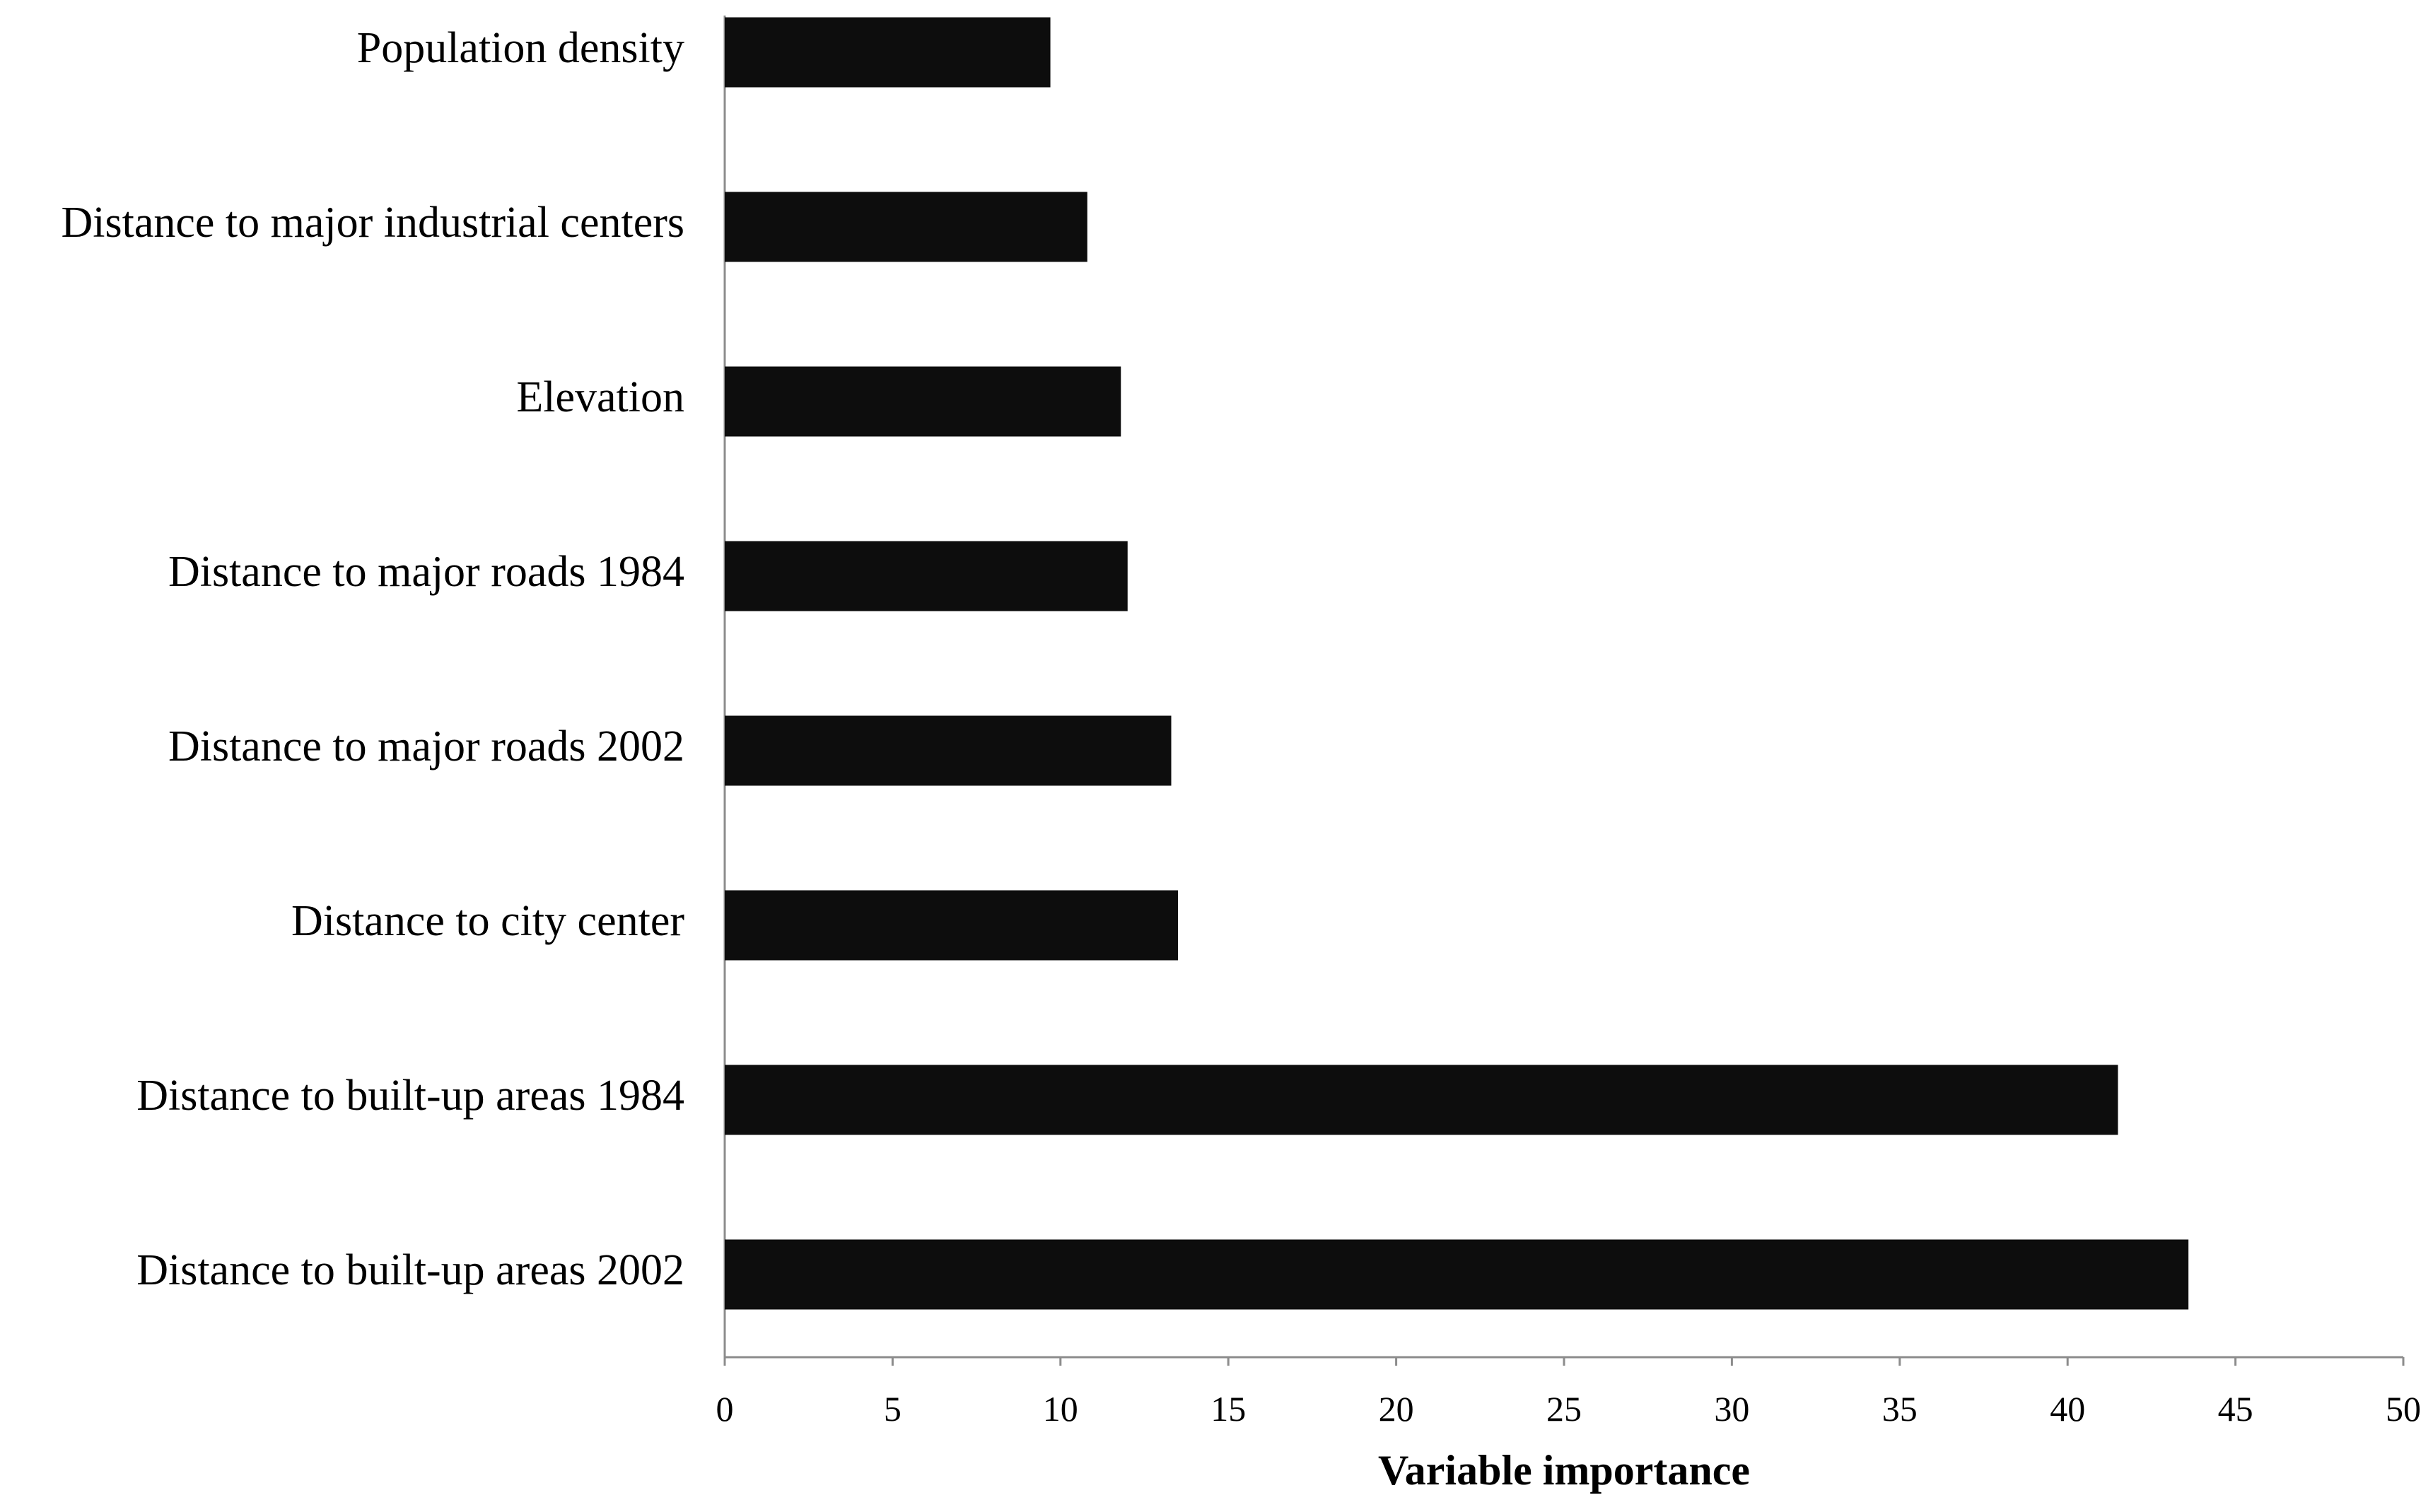  Describe the element at coordinates (1900, 1409) in the screenshot. I see `x-tick-label-7: 35` at that location.